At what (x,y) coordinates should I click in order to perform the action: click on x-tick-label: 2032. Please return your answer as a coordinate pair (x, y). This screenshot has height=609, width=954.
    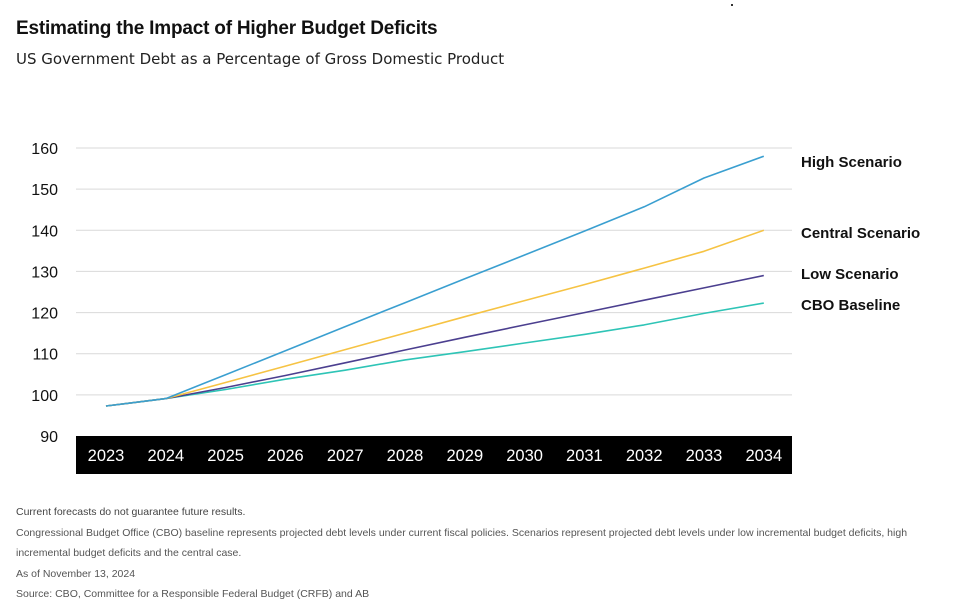
    Looking at the image, I should click on (644, 456).